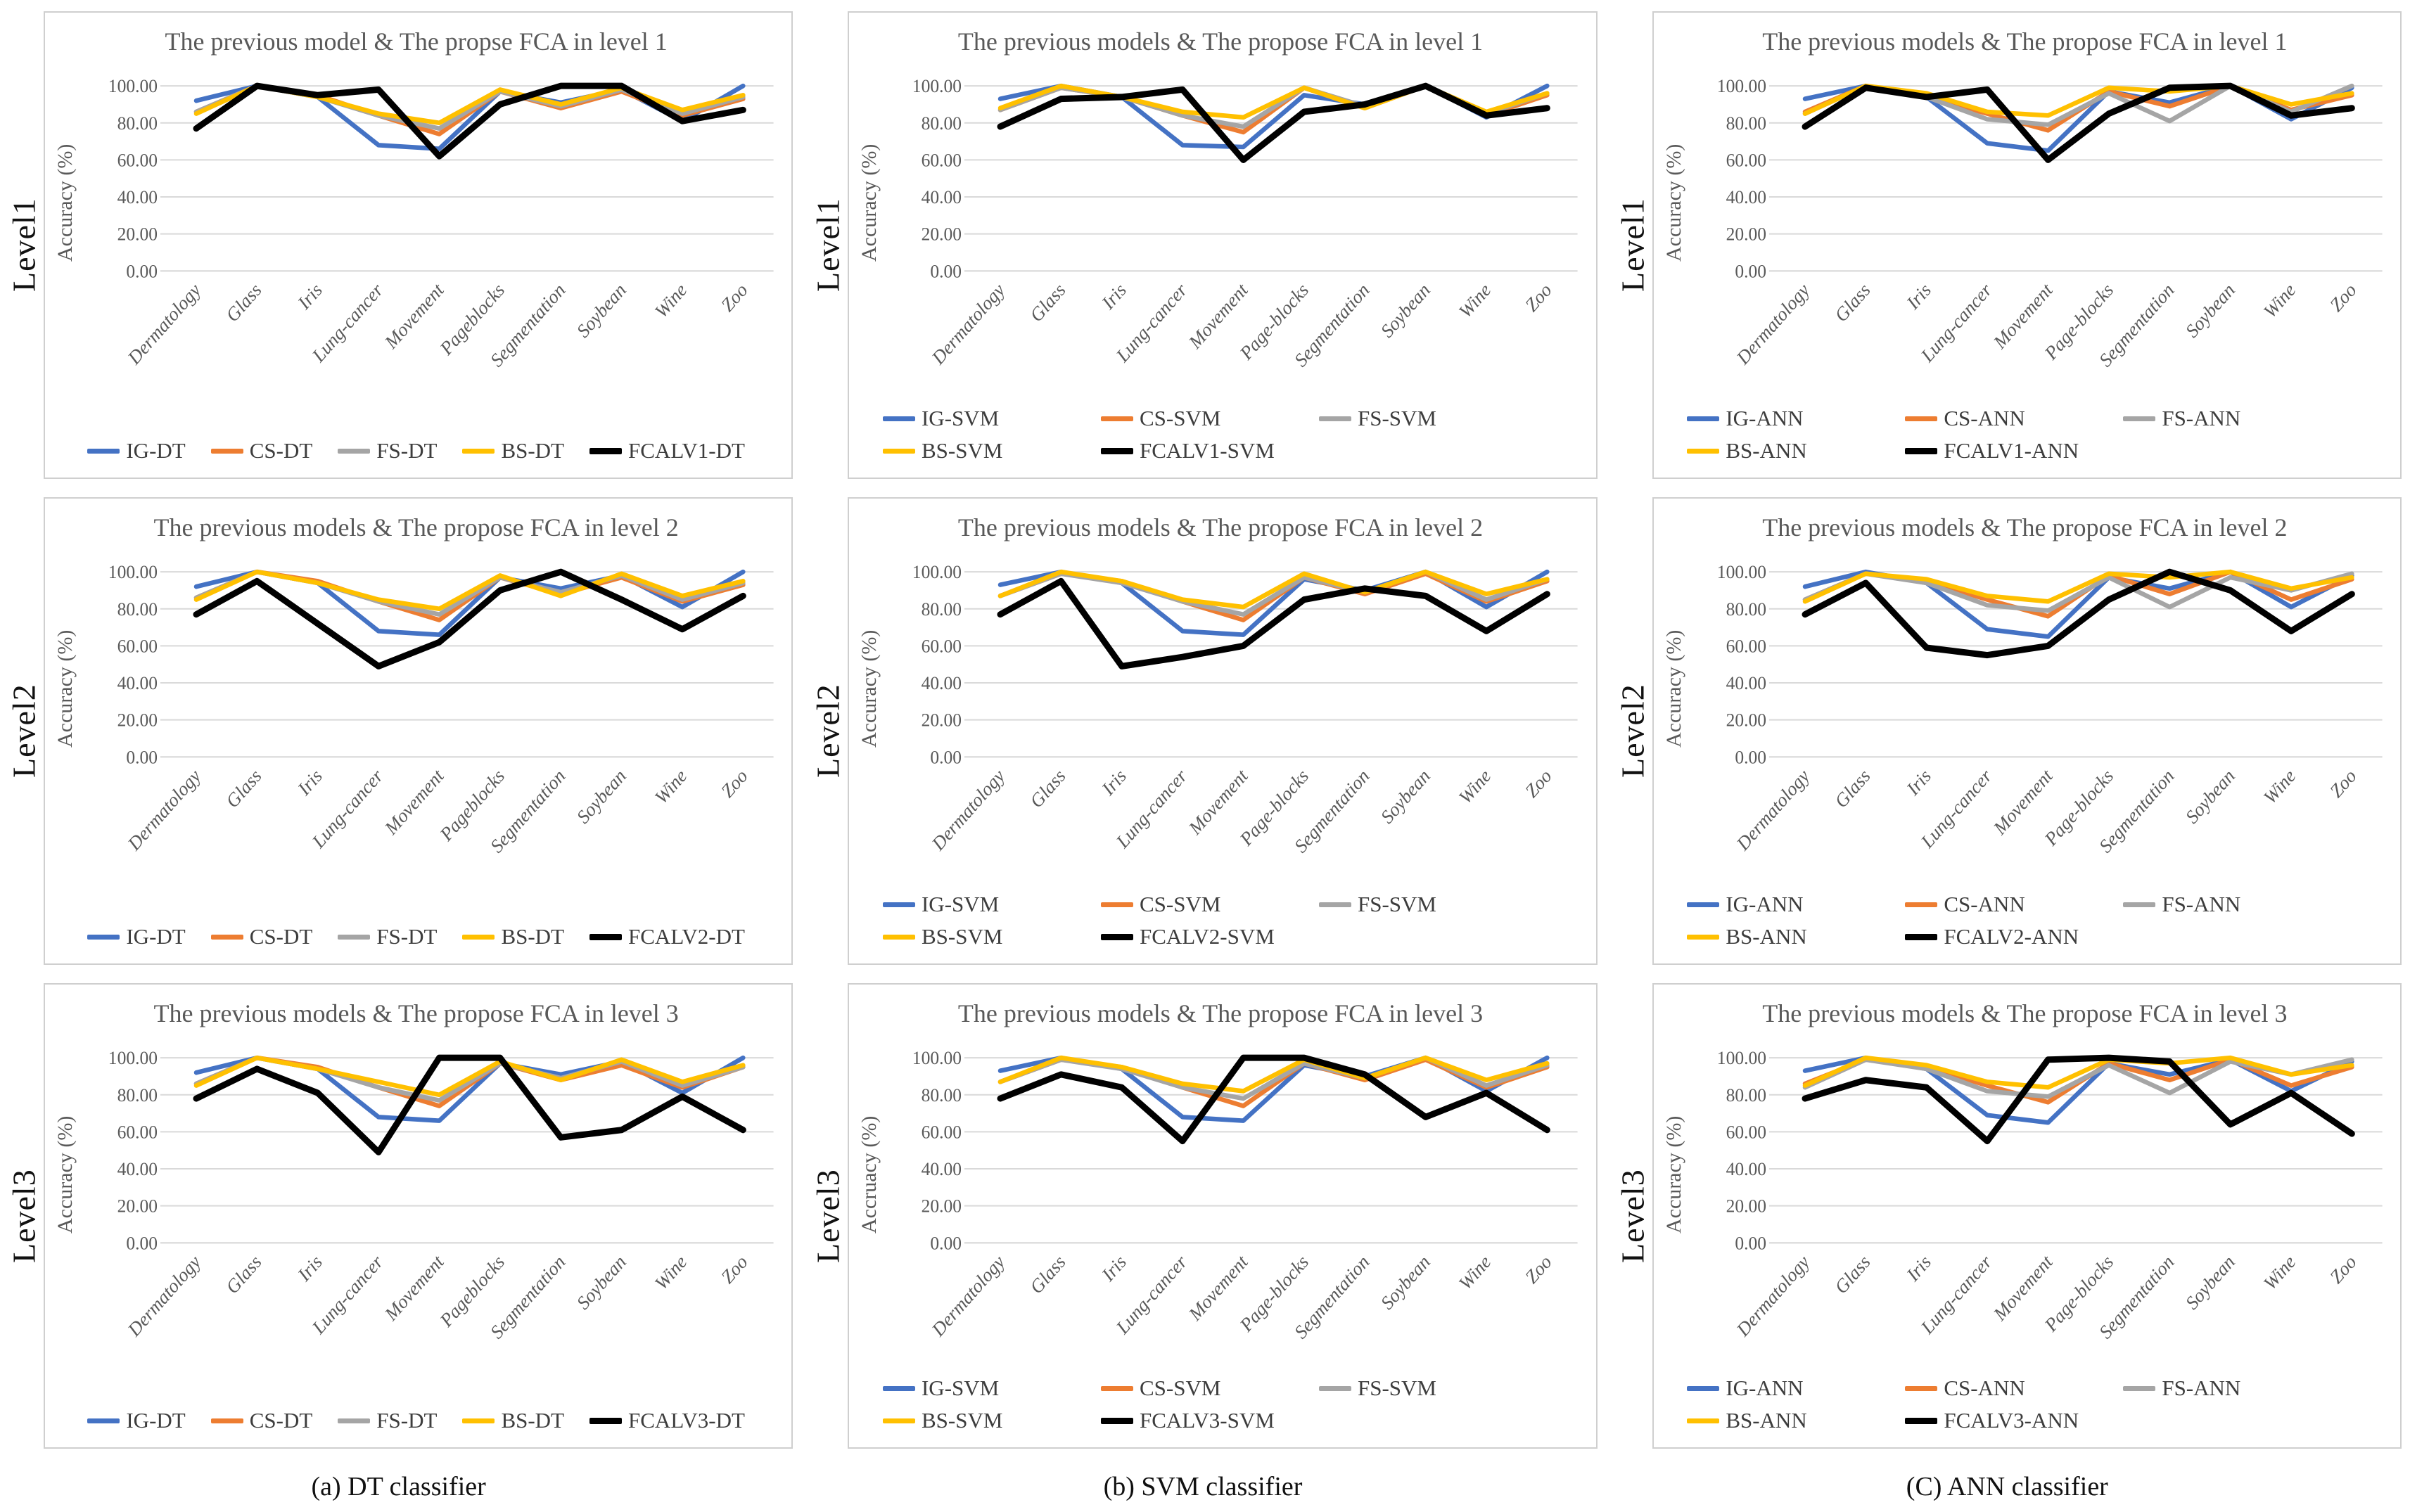 This screenshot has width=2410, height=1512. I want to click on legend-label: FCALV3-DT, so click(686, 1420).